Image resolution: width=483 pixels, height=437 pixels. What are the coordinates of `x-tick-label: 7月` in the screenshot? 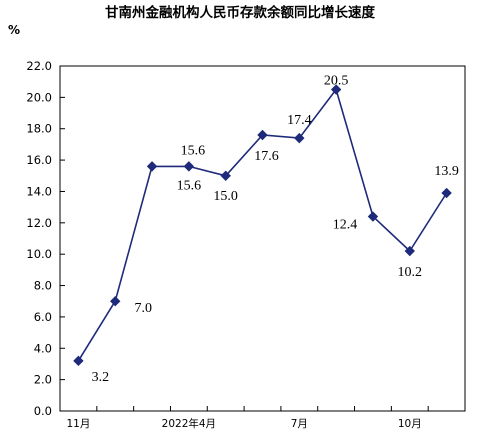 It's located at (299, 424).